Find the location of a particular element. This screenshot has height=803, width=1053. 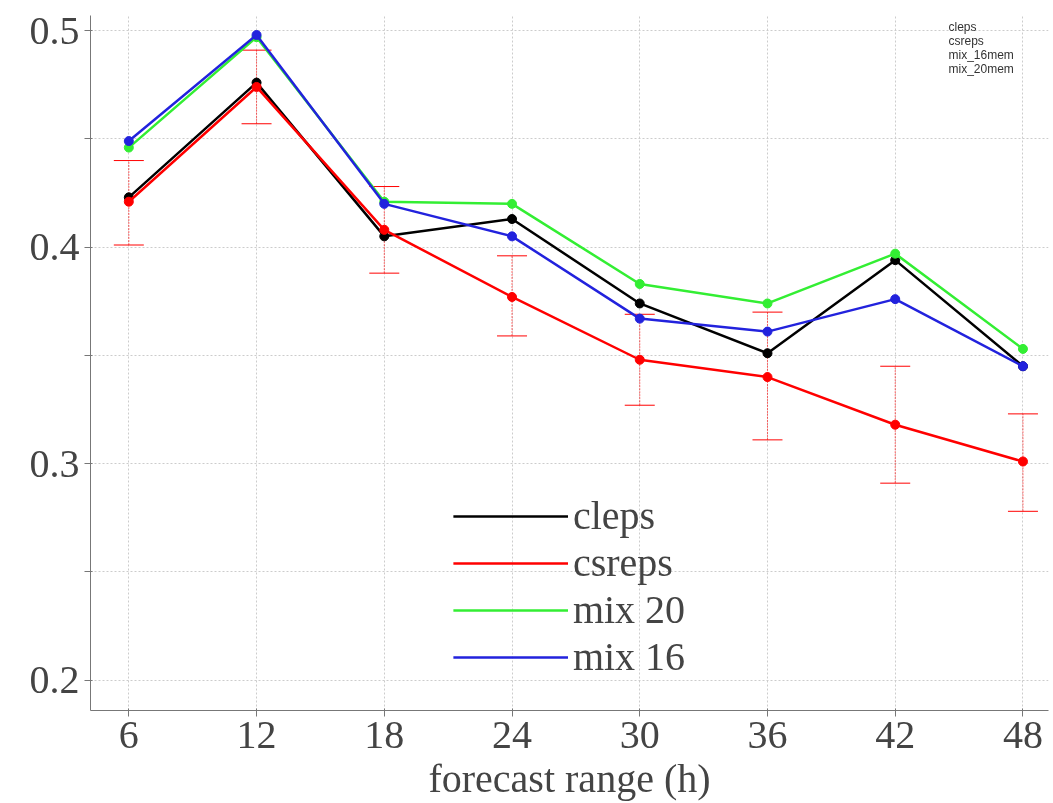

y-tick-label: 0.5 is located at coordinates (54, 30).